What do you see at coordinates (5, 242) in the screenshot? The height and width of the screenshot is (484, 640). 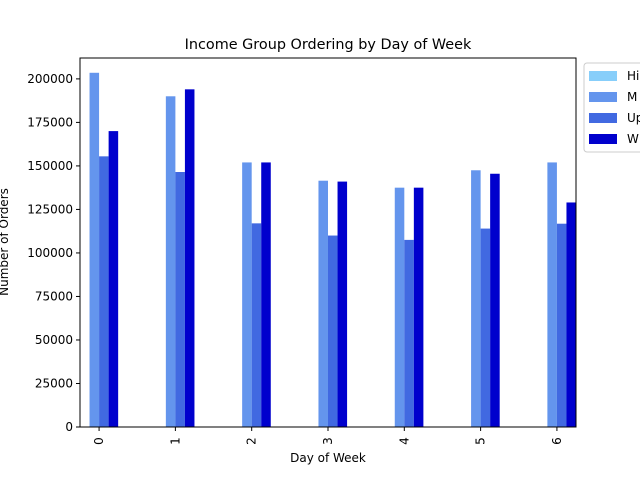 I see `y-axis-label: Number of Orders` at bounding box center [5, 242].